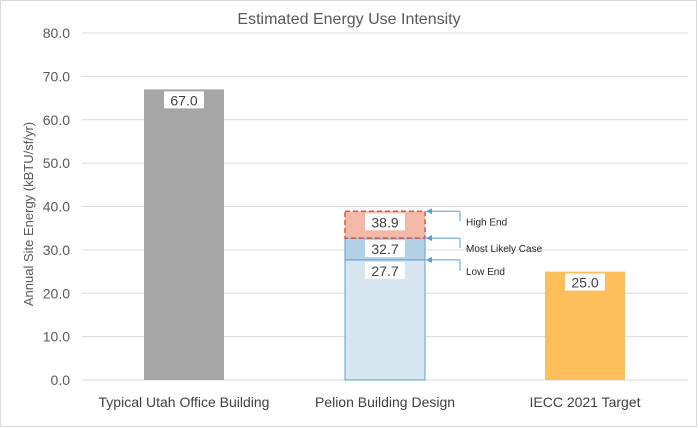 This screenshot has height=428, width=698. I want to click on data-label-low-bg, so click(385, 270).